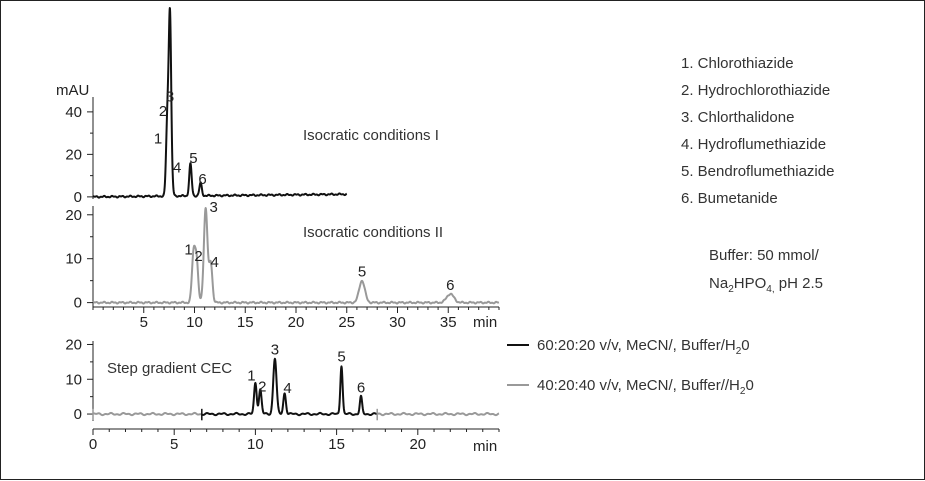  I want to click on x-tick-label: 0, so click(93, 444).